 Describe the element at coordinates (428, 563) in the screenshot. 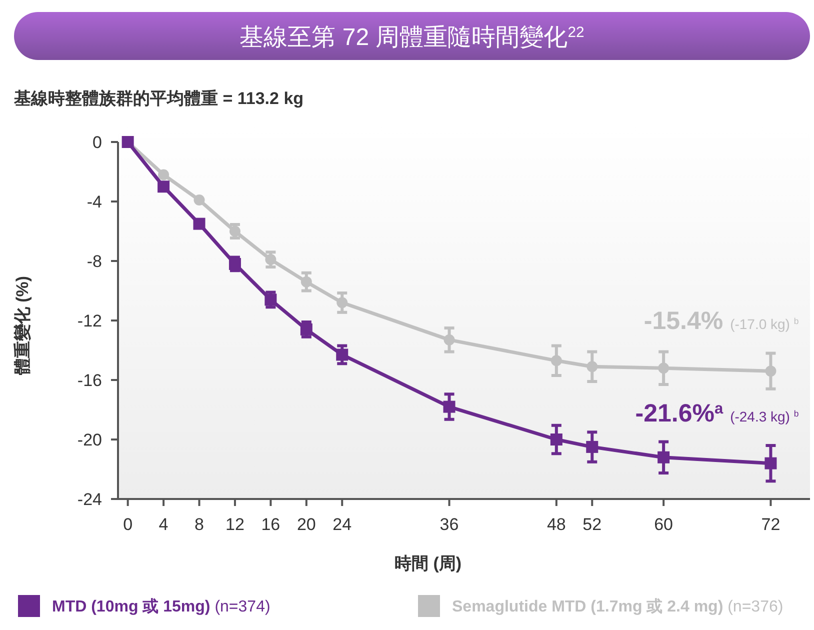

I see `x-axis-title: 時間 (周)` at that location.